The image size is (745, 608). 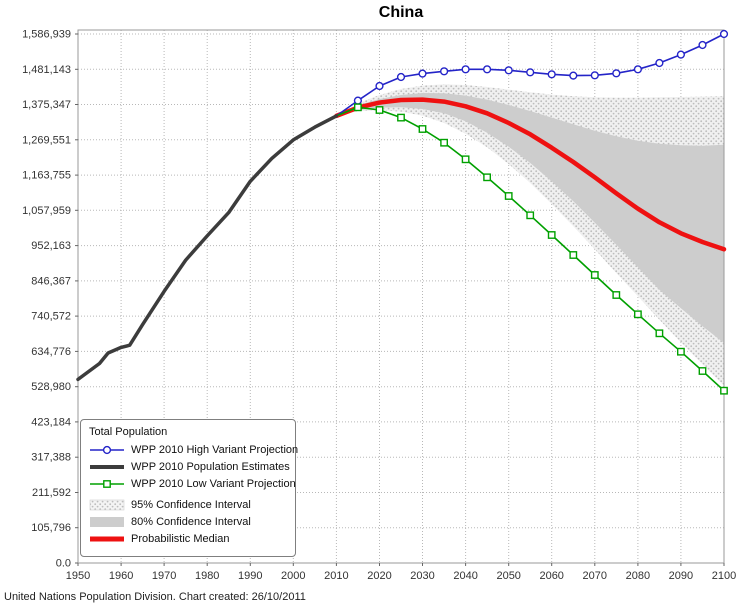 What do you see at coordinates (51, 246) in the screenshot?
I see `svg-text: 952,163` at bounding box center [51, 246].